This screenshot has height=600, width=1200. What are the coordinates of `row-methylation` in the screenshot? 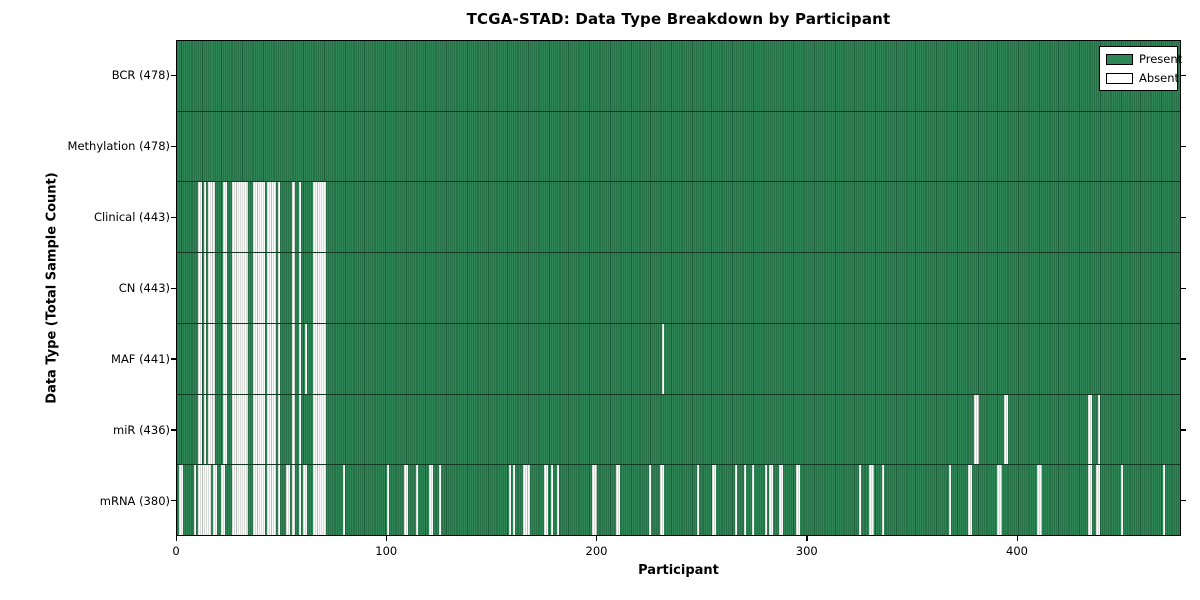 It's located at (678, 147).